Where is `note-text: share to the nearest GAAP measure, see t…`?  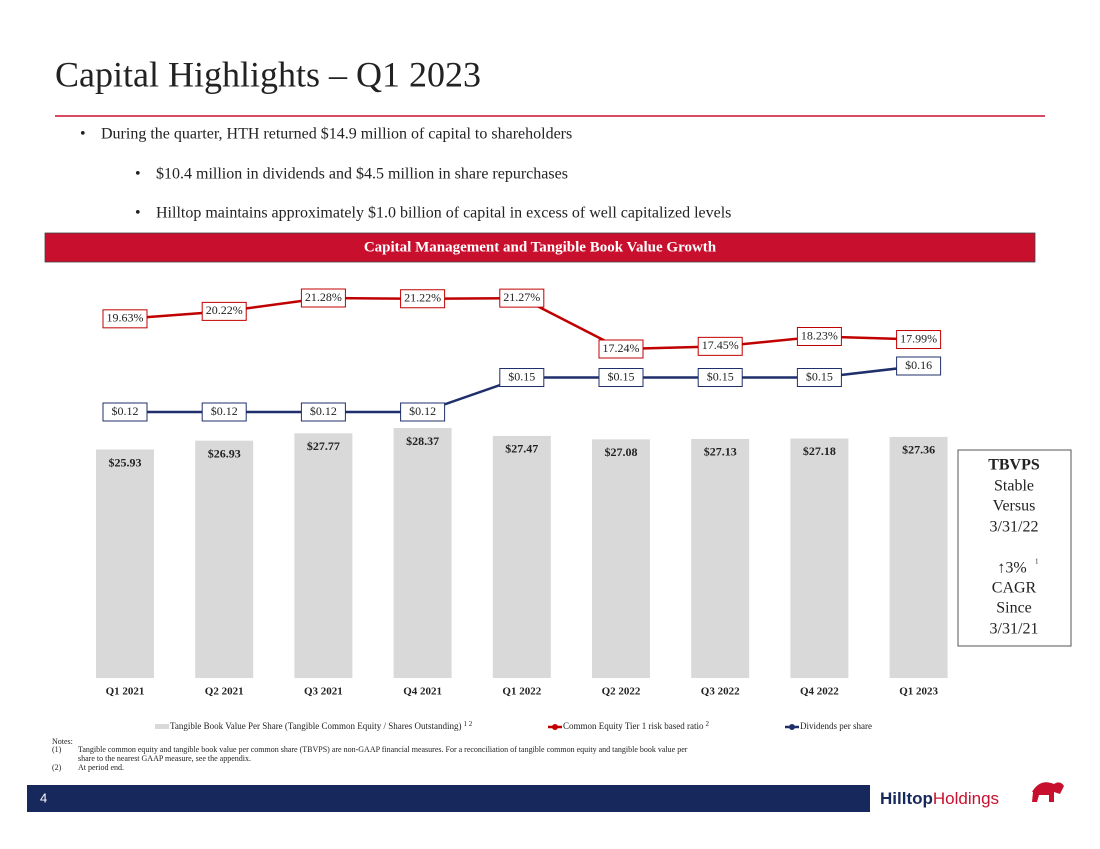 note-text: share to the nearest GAAP measure, see t… is located at coordinates (164, 758).